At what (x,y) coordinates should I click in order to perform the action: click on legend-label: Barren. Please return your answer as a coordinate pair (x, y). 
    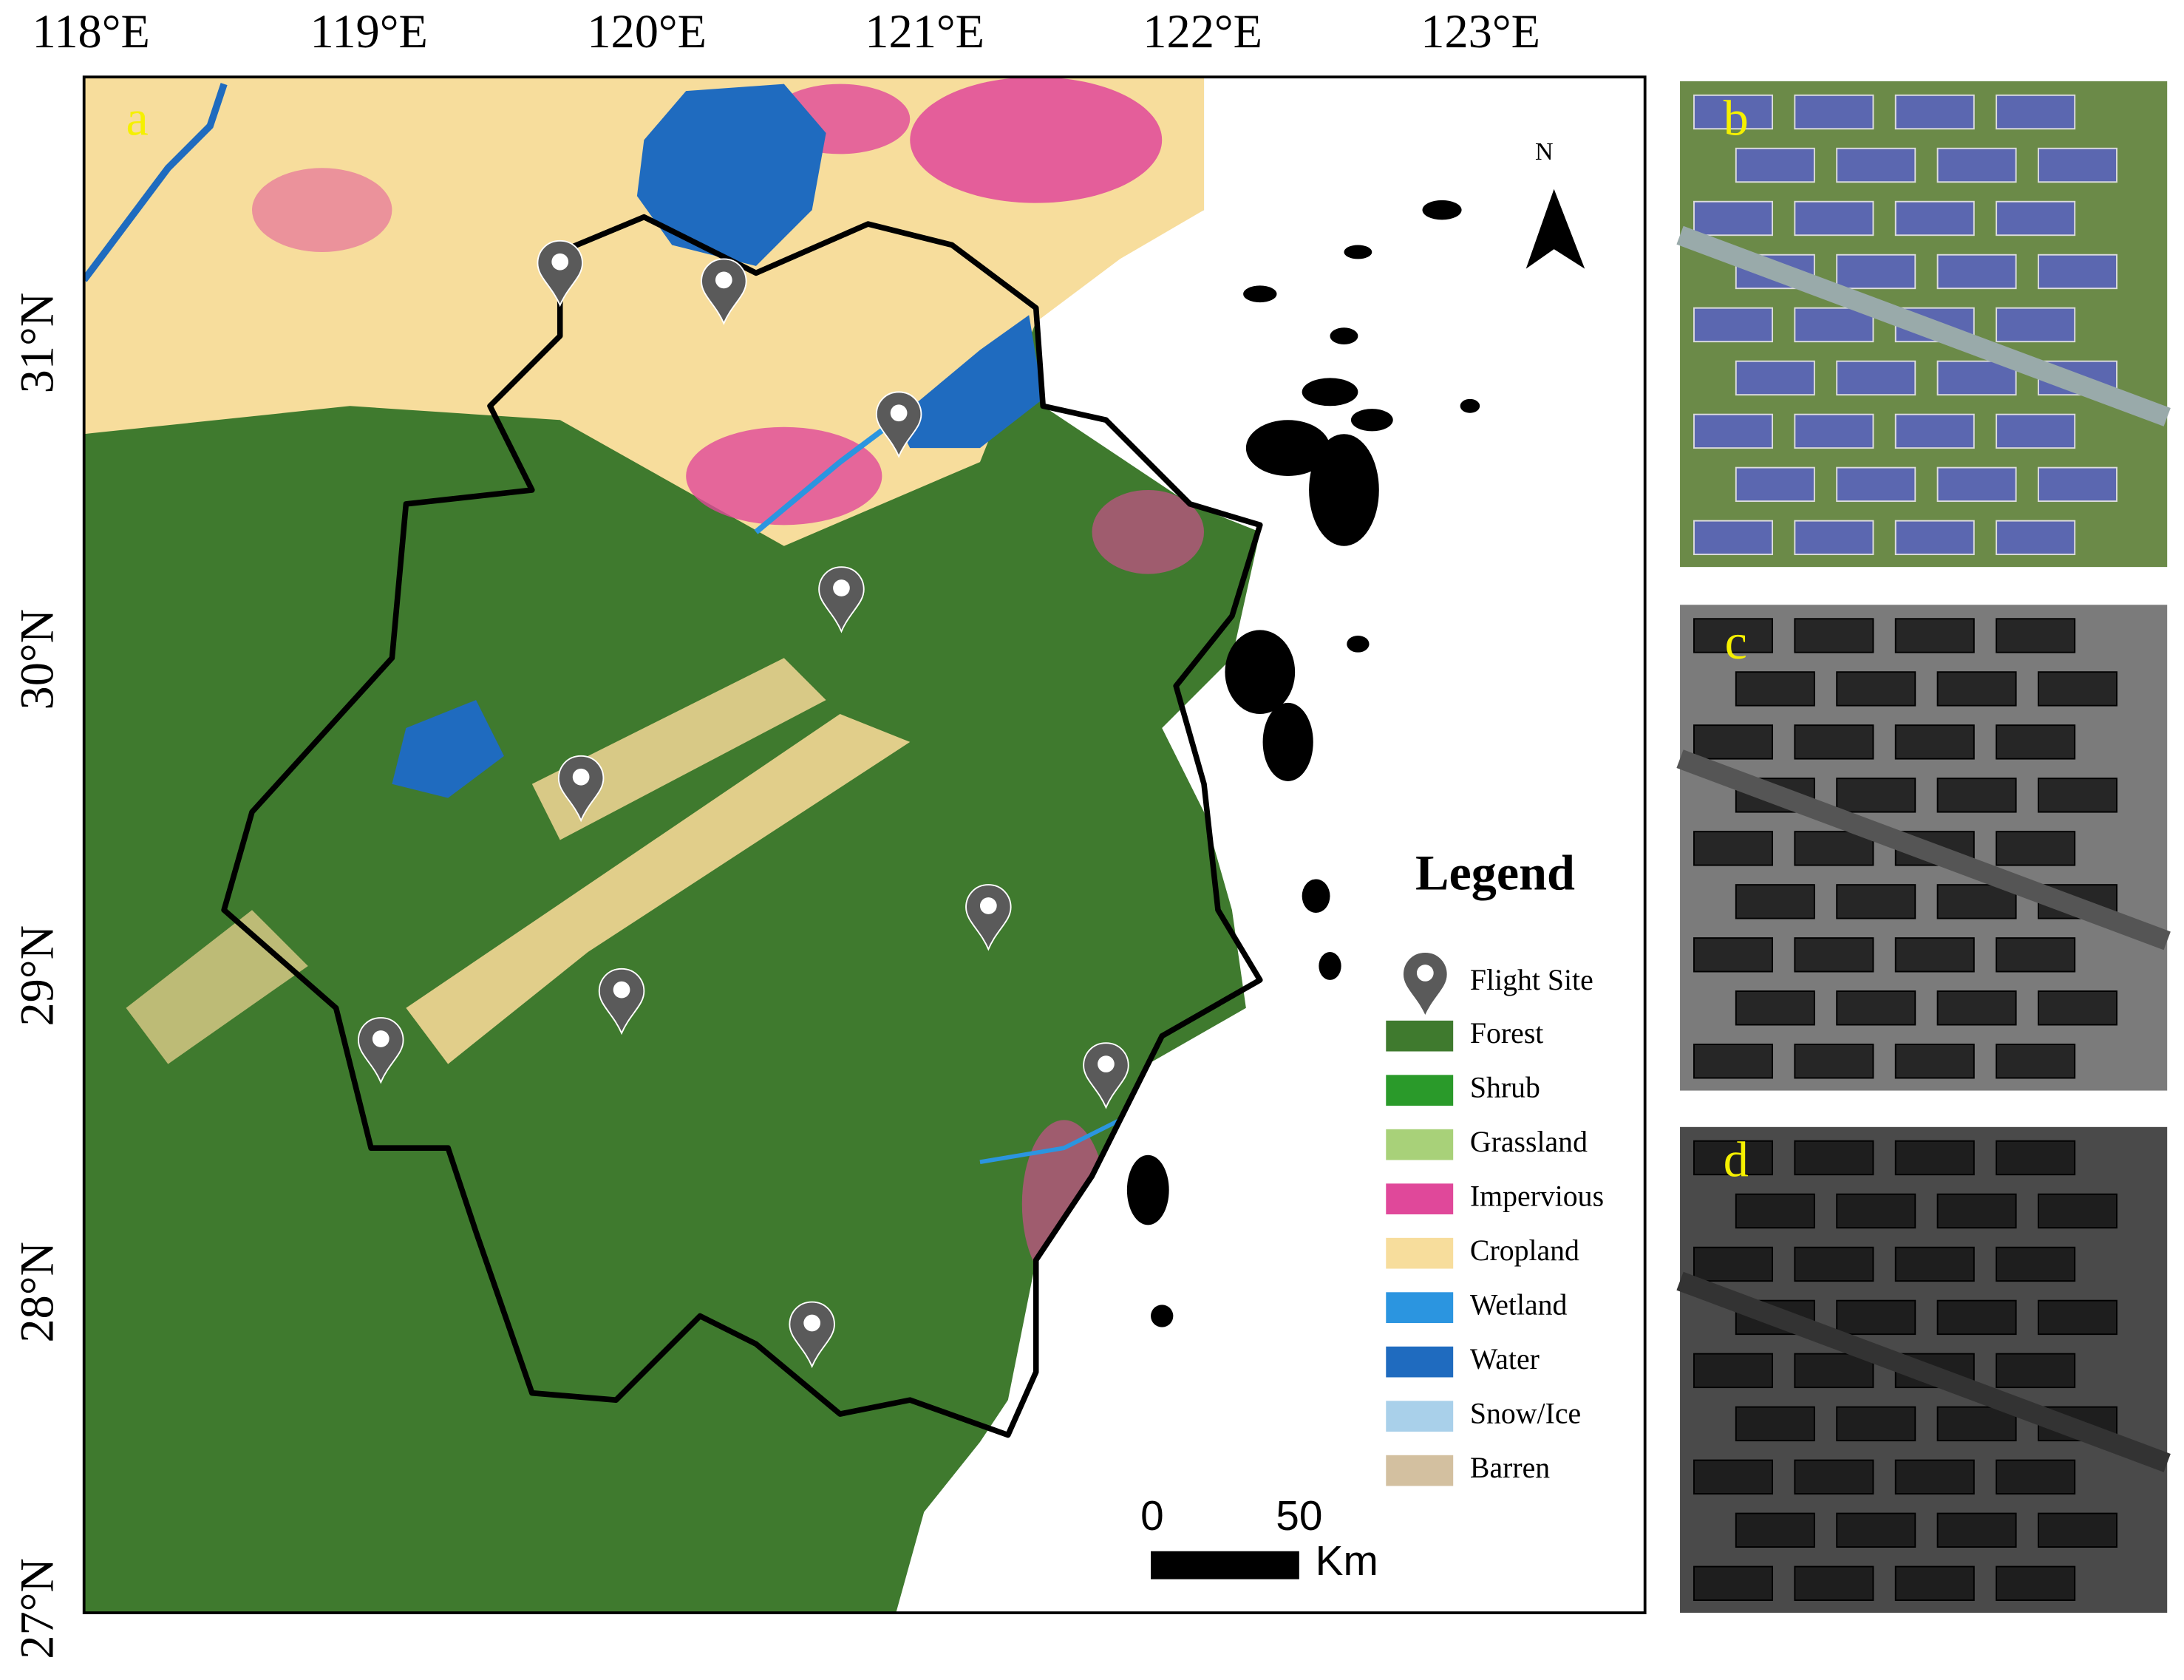
    Looking at the image, I should click on (1510, 1468).